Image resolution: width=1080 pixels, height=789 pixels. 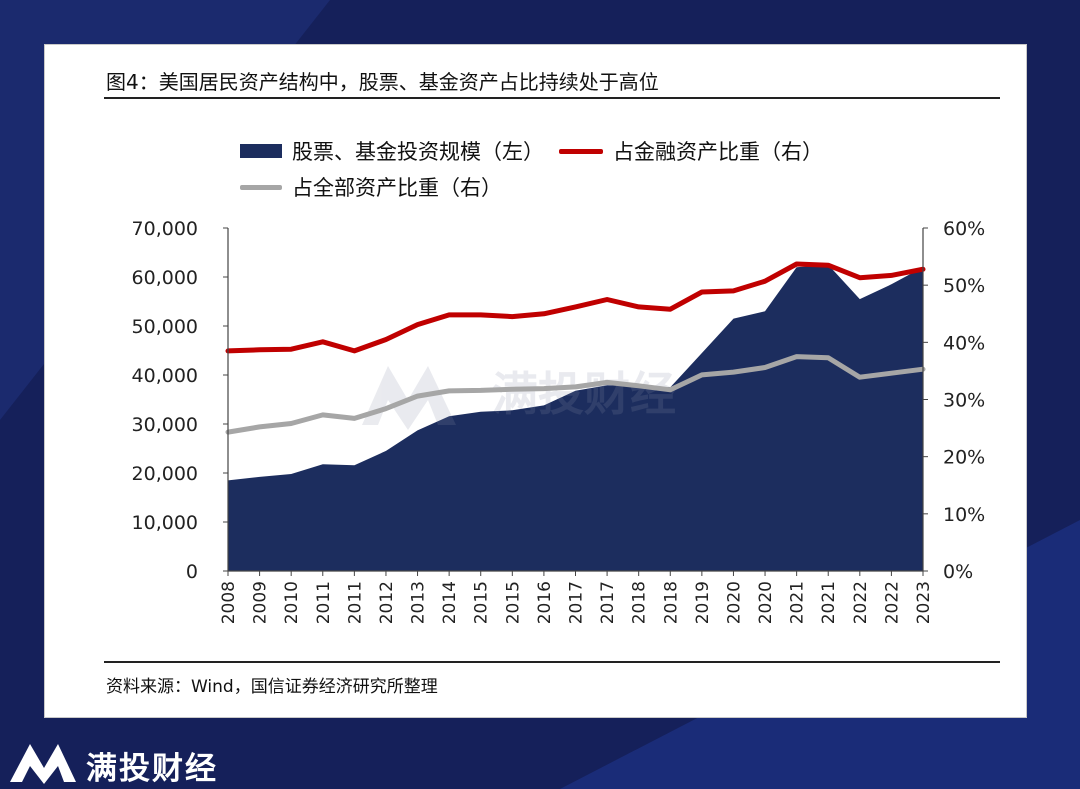 I want to click on legend-item-area: 股票、基金投资规模（左）, so click(x=392, y=151).